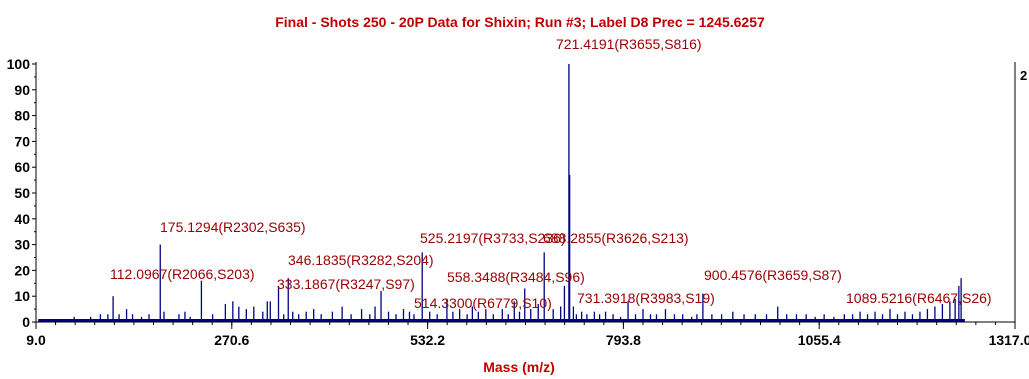  What do you see at coordinates (26, 322) in the screenshot?
I see `y-tick-label: 0` at bounding box center [26, 322].